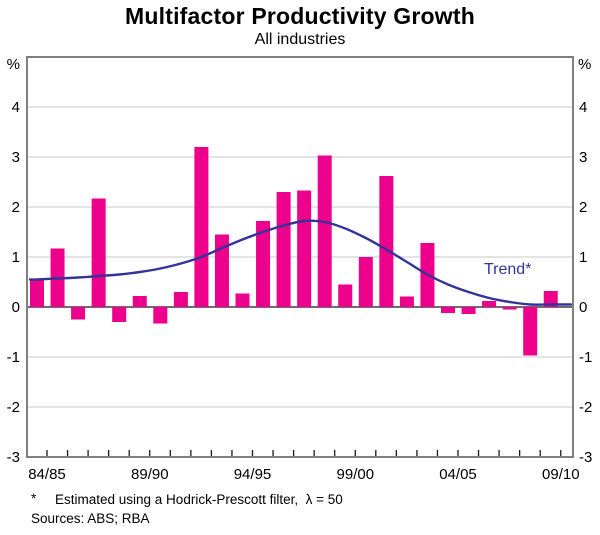 The image size is (600, 535). I want to click on bar-89/90, so click(139, 301).